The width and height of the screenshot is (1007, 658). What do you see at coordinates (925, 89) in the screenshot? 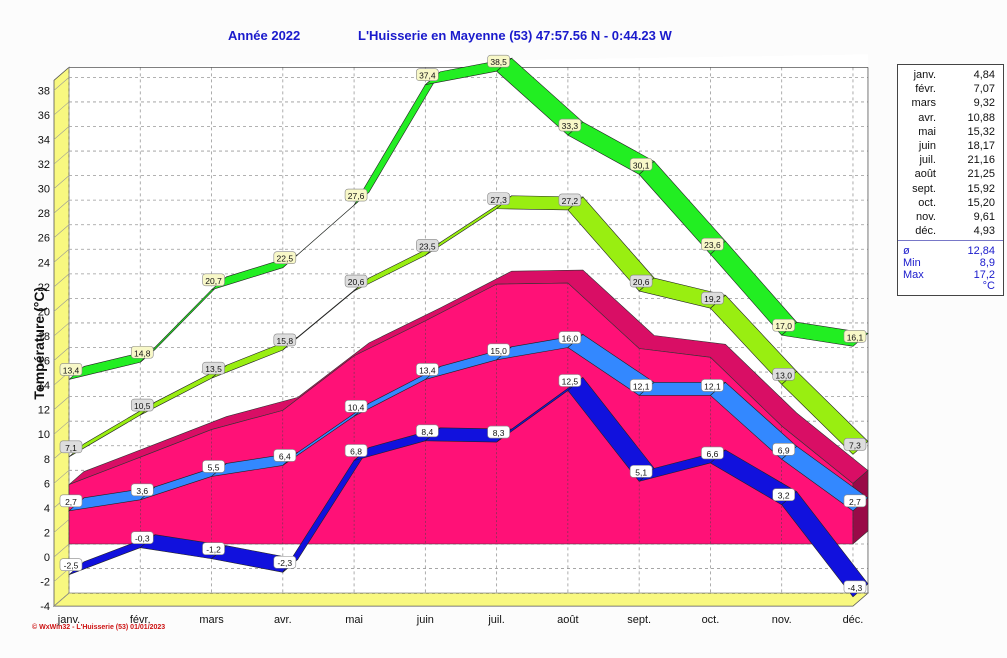
I see `legend-month-name: févr.` at bounding box center [925, 89].